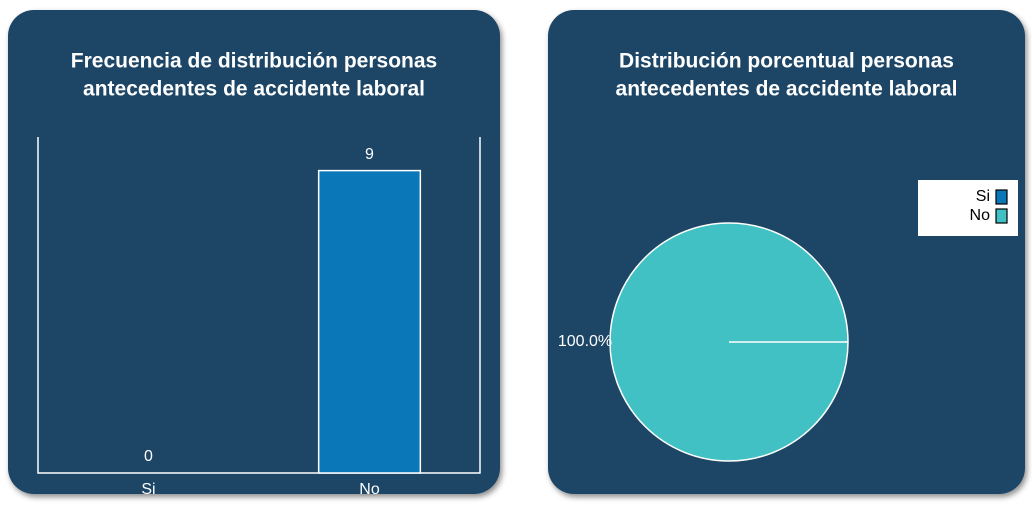 Image resolution: width=1032 pixels, height=511 pixels. Describe the element at coordinates (980, 215) in the screenshot. I see `legend-label: No` at that location.